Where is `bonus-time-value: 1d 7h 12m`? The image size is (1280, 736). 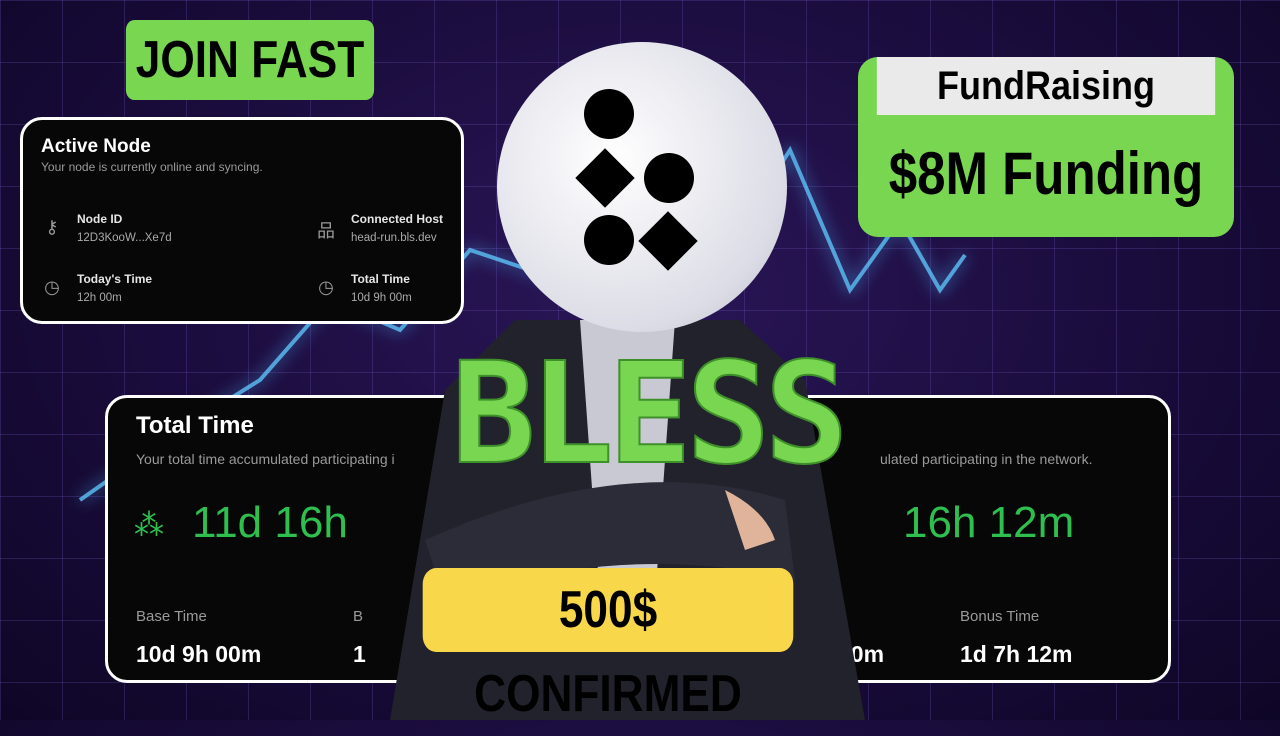
bonus-time-value: 1d 7h 12m is located at coordinates (1016, 654).